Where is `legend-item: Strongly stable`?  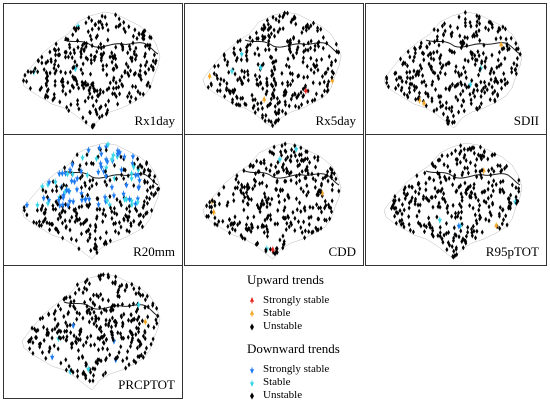 legend-item: Strongly stable is located at coordinates (397, 369).